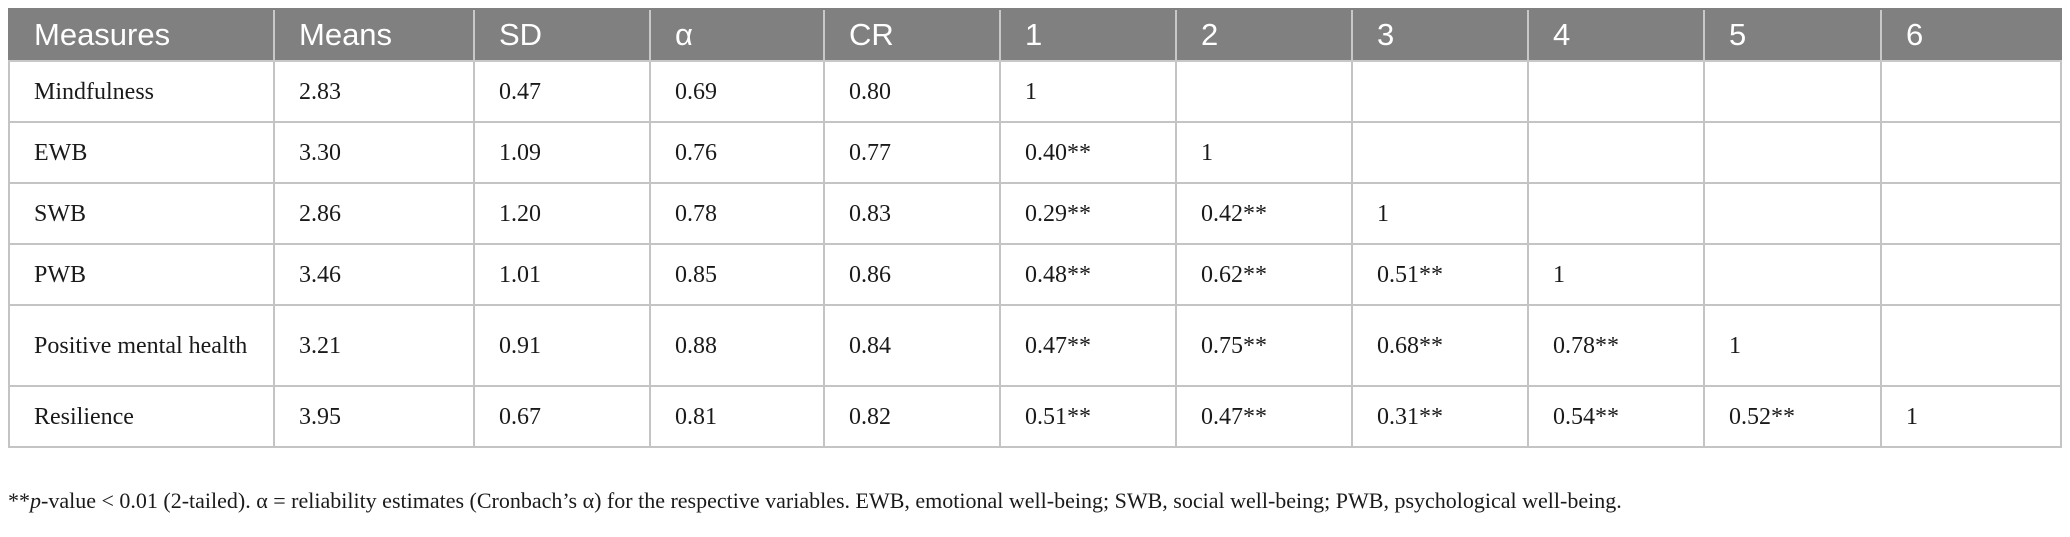 This screenshot has height=537, width=2070. What do you see at coordinates (1440, 213) in the screenshot?
I see `cell-col-3: 1` at bounding box center [1440, 213].